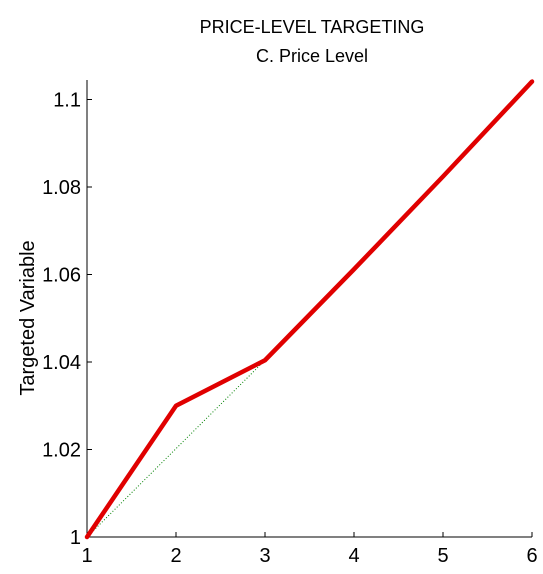  What do you see at coordinates (531, 556) in the screenshot?
I see `x-tick-label: 6` at bounding box center [531, 556].